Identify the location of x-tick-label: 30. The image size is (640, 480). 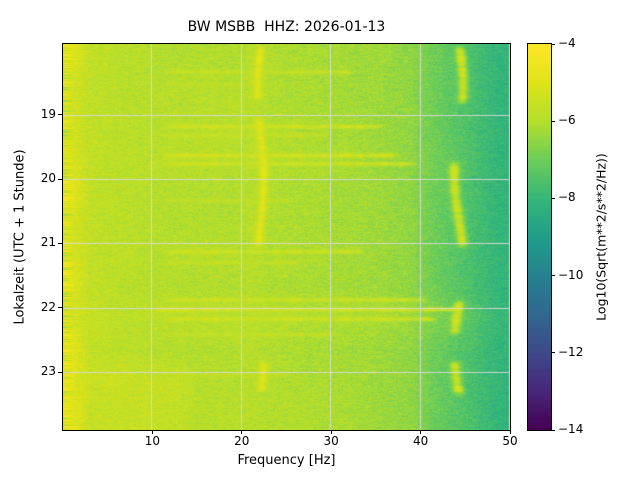
(331, 441).